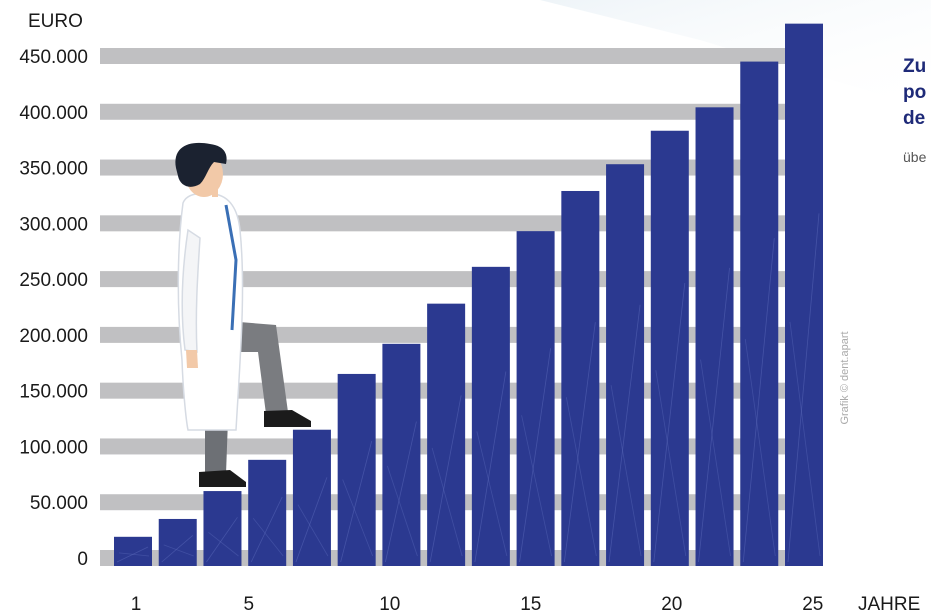  I want to click on side-panel: Zu po de übe, so click(917, 111).